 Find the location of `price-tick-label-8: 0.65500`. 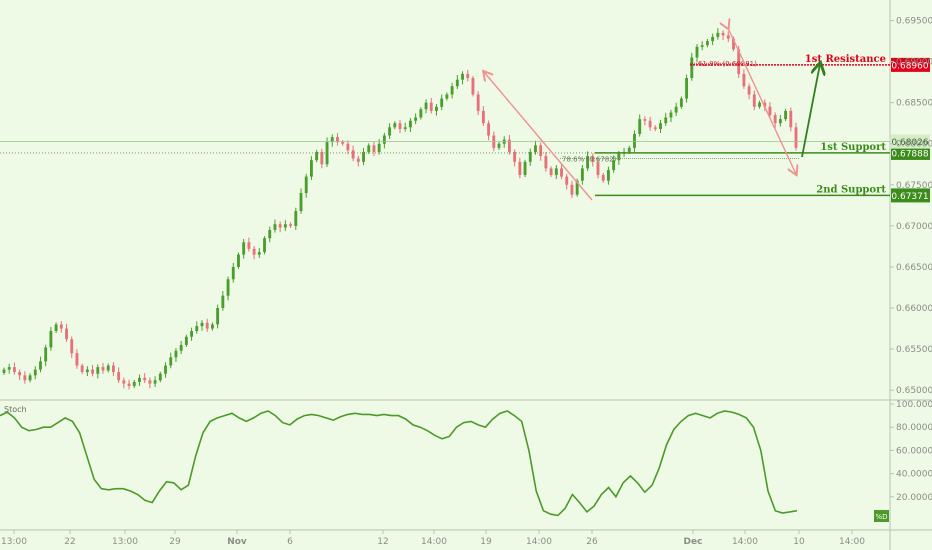

price-tick-label-8: 0.65500 is located at coordinates (914, 350).